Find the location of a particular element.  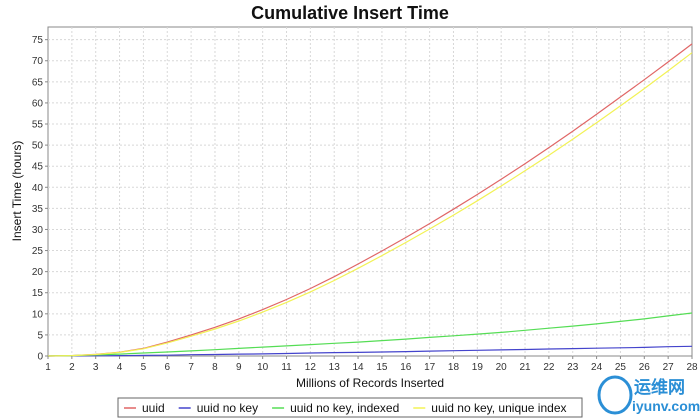

x-tick-label: 23 is located at coordinates (573, 367).